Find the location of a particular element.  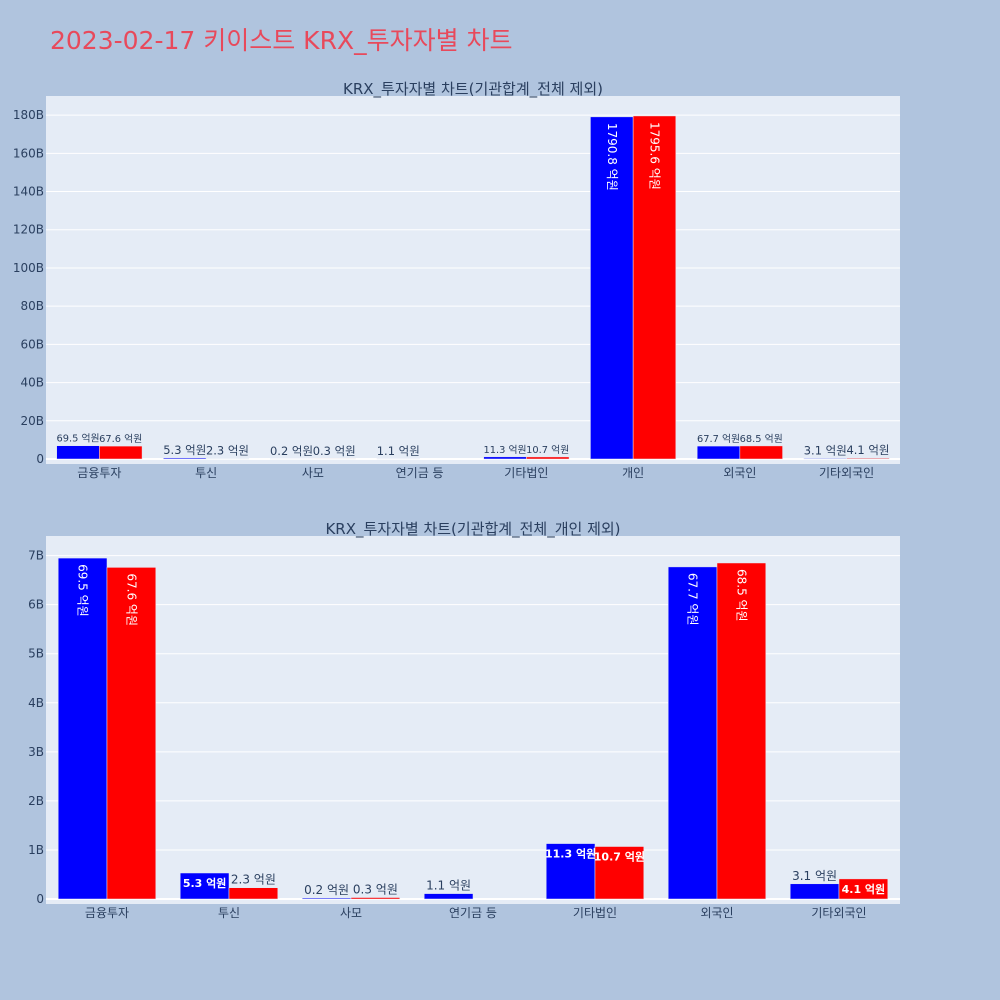

y-tick-label: 5B is located at coordinates (36, 654).